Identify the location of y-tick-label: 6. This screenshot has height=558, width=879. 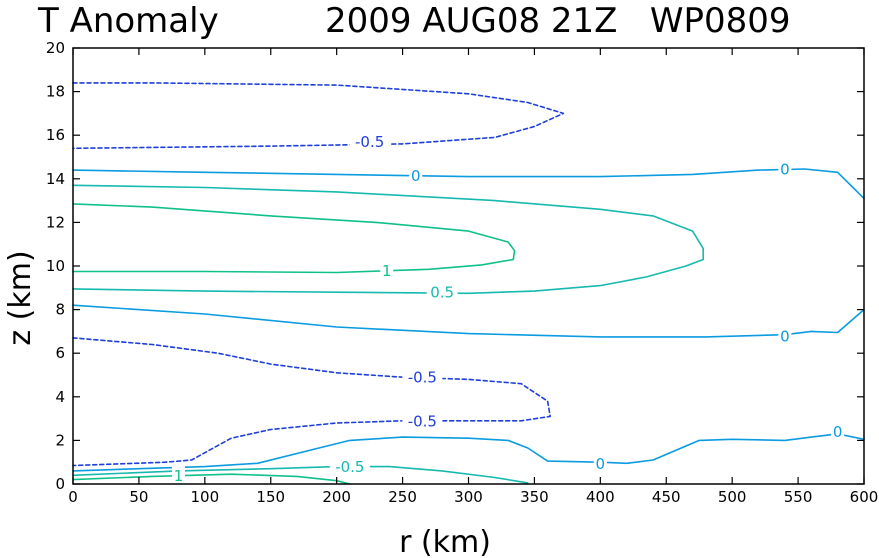
(60, 353).